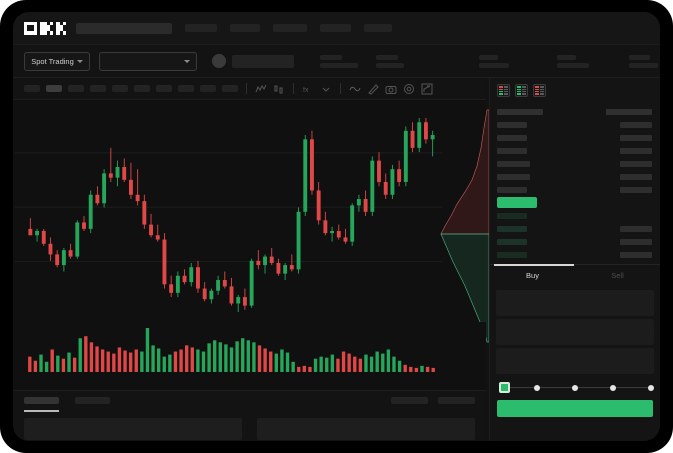  What do you see at coordinates (98, 88) in the screenshot?
I see `timeframe-30m` at bounding box center [98, 88].